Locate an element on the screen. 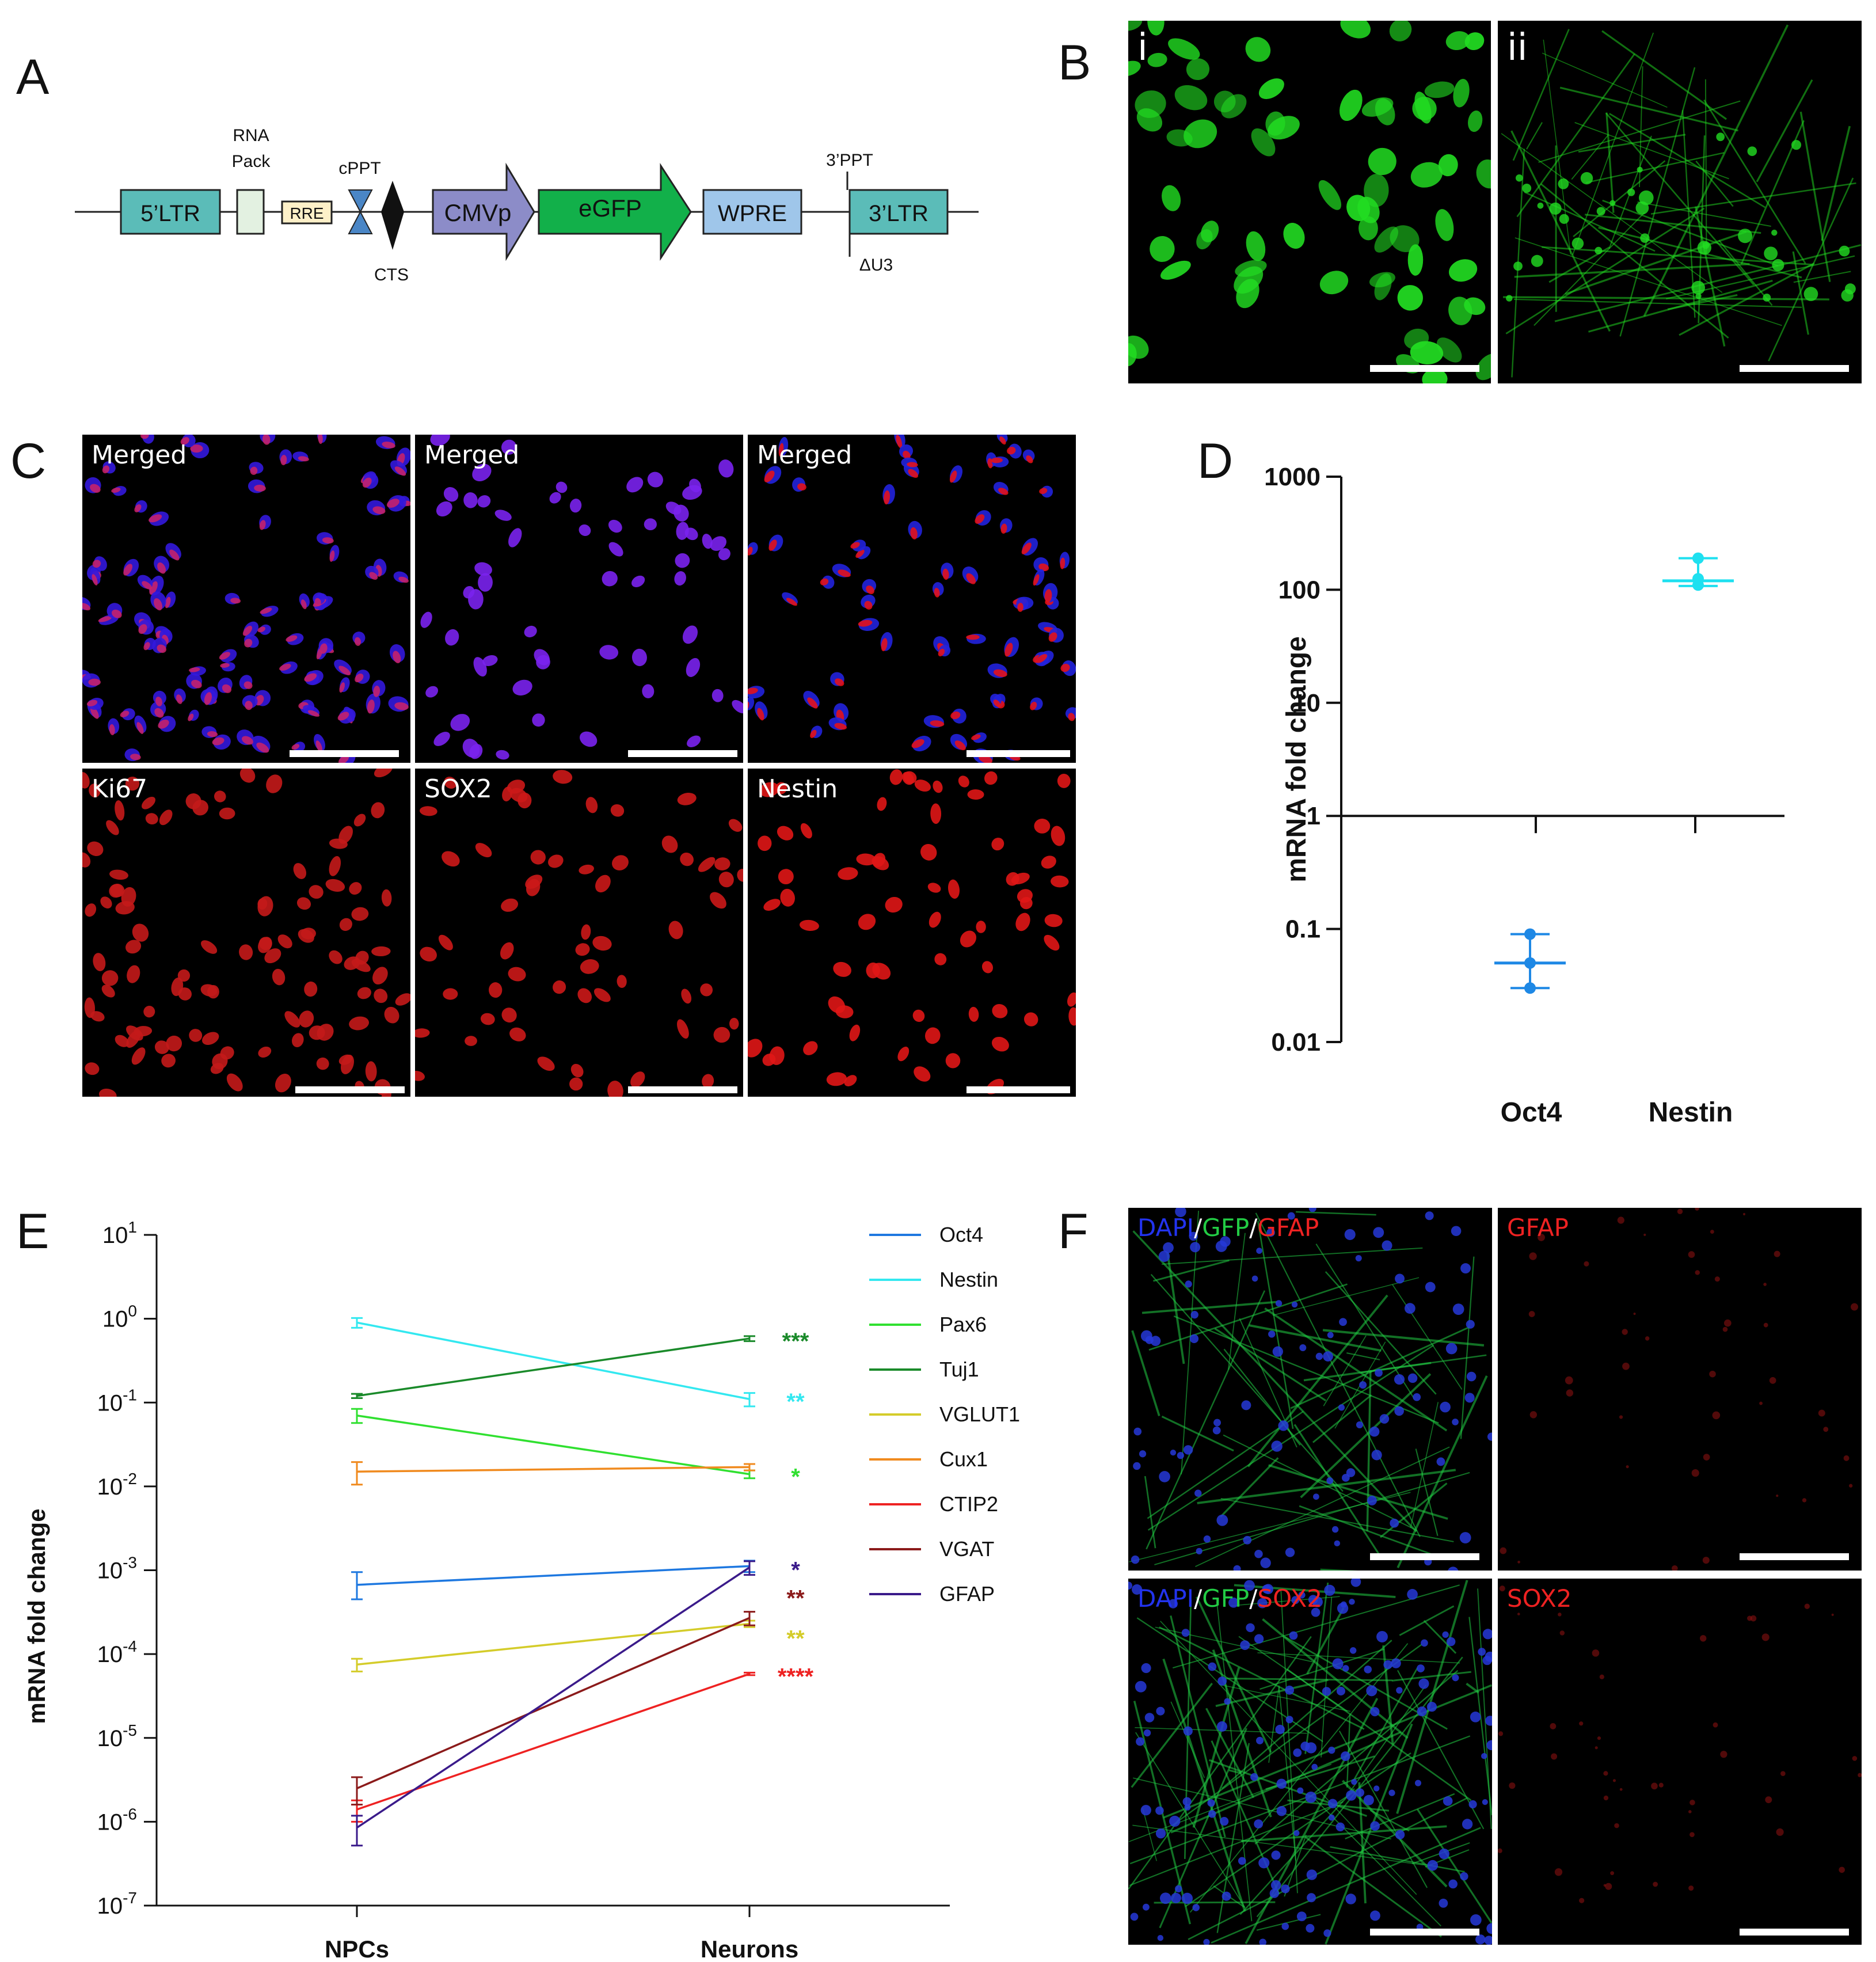  y-tick-label: 10⁻³ is located at coordinates (117, 1569).